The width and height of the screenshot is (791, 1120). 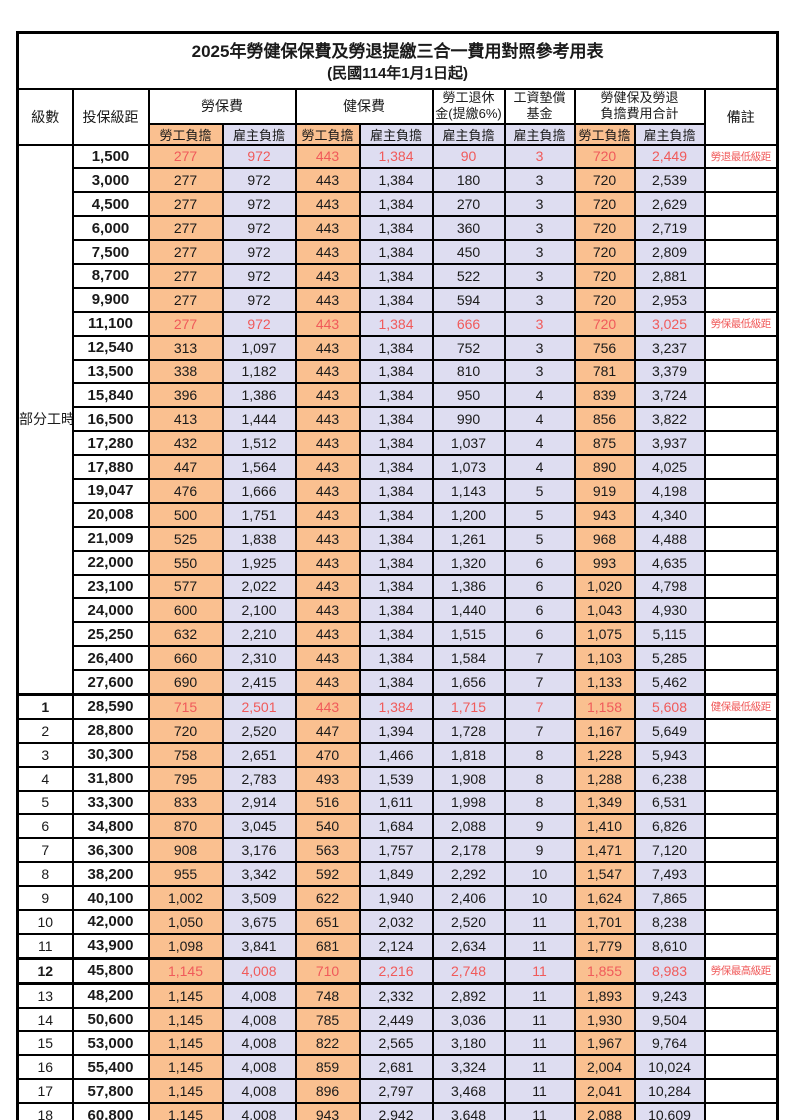 I want to click on value-cell: 2,032, so click(x=396, y=922).